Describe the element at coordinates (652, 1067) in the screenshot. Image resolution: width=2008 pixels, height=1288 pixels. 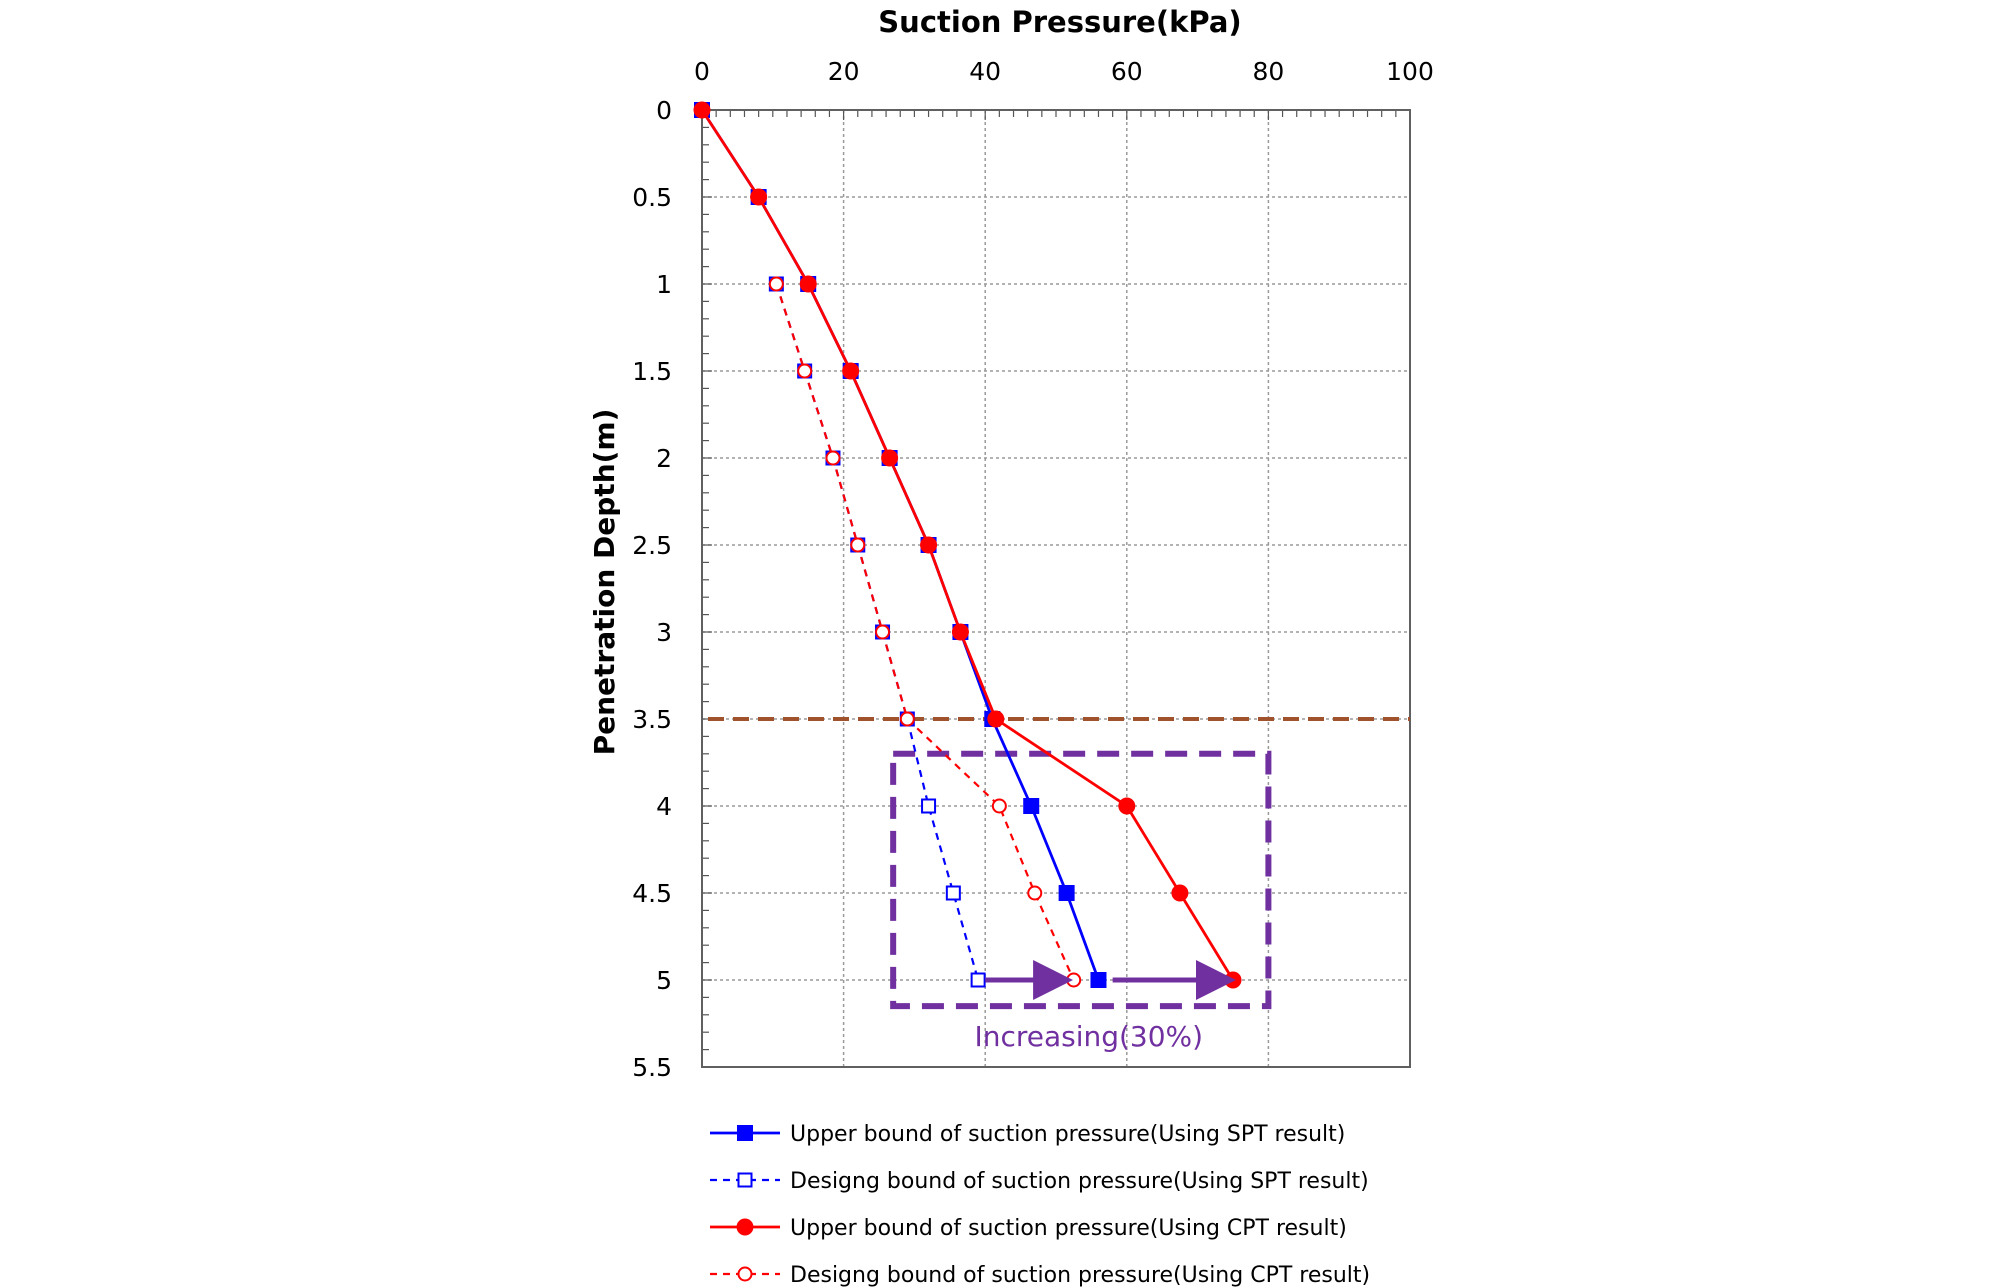
I see `y-tick-label: 5.5` at that location.